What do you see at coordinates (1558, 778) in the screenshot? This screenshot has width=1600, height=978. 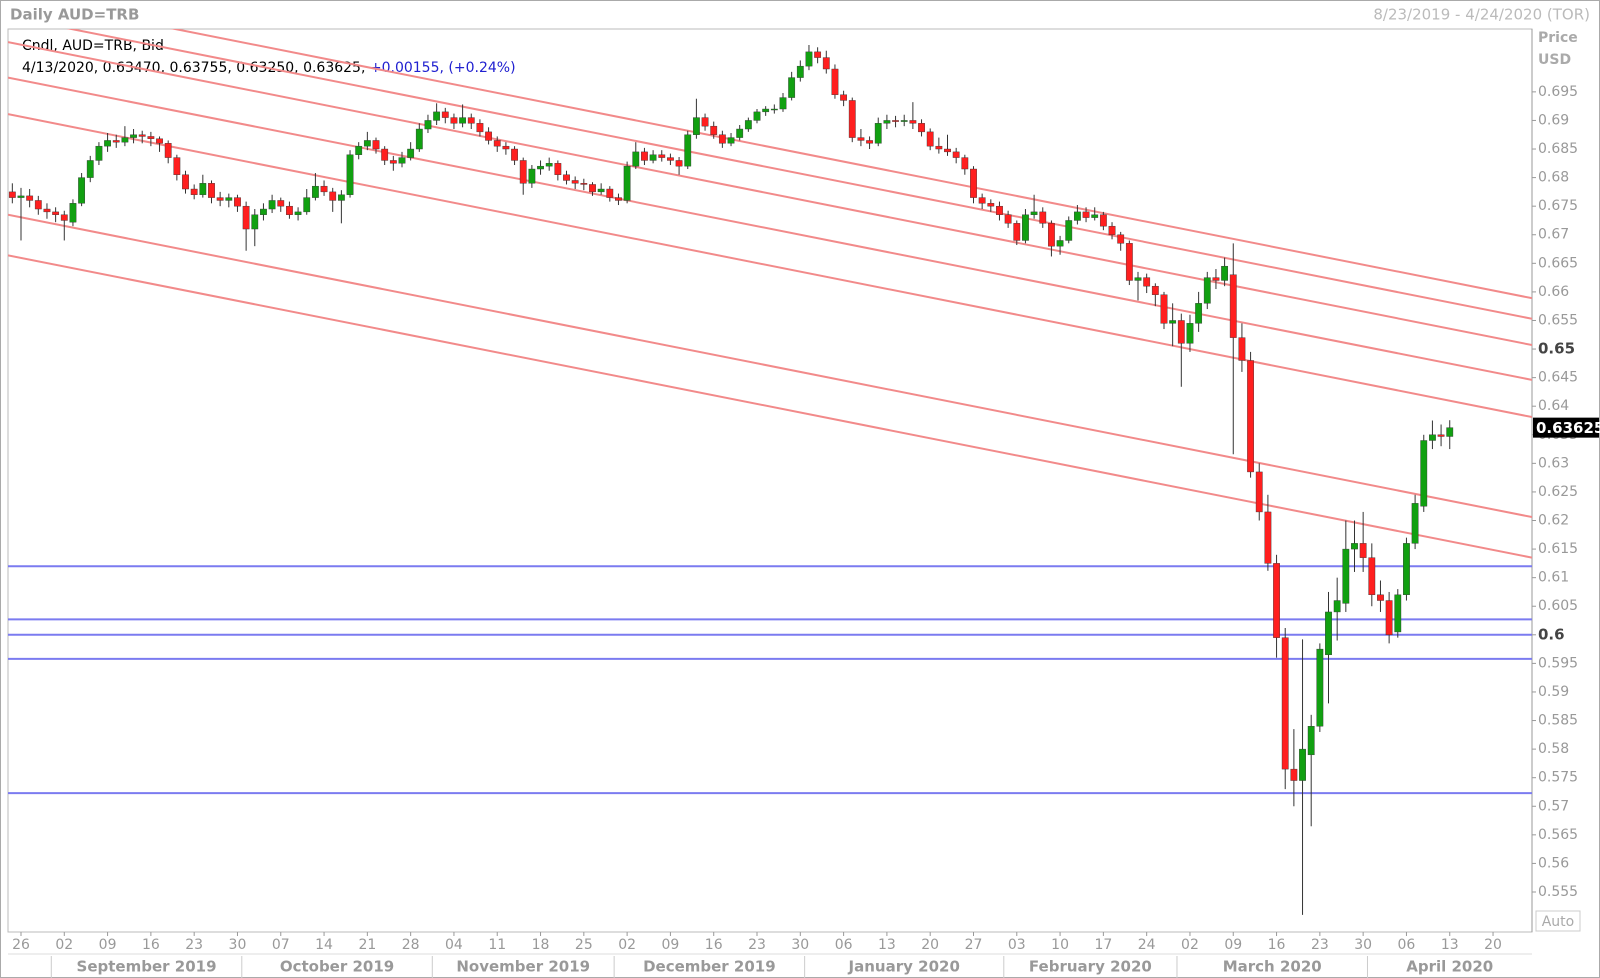 I see `y-tick-label: 0.575` at bounding box center [1558, 778].